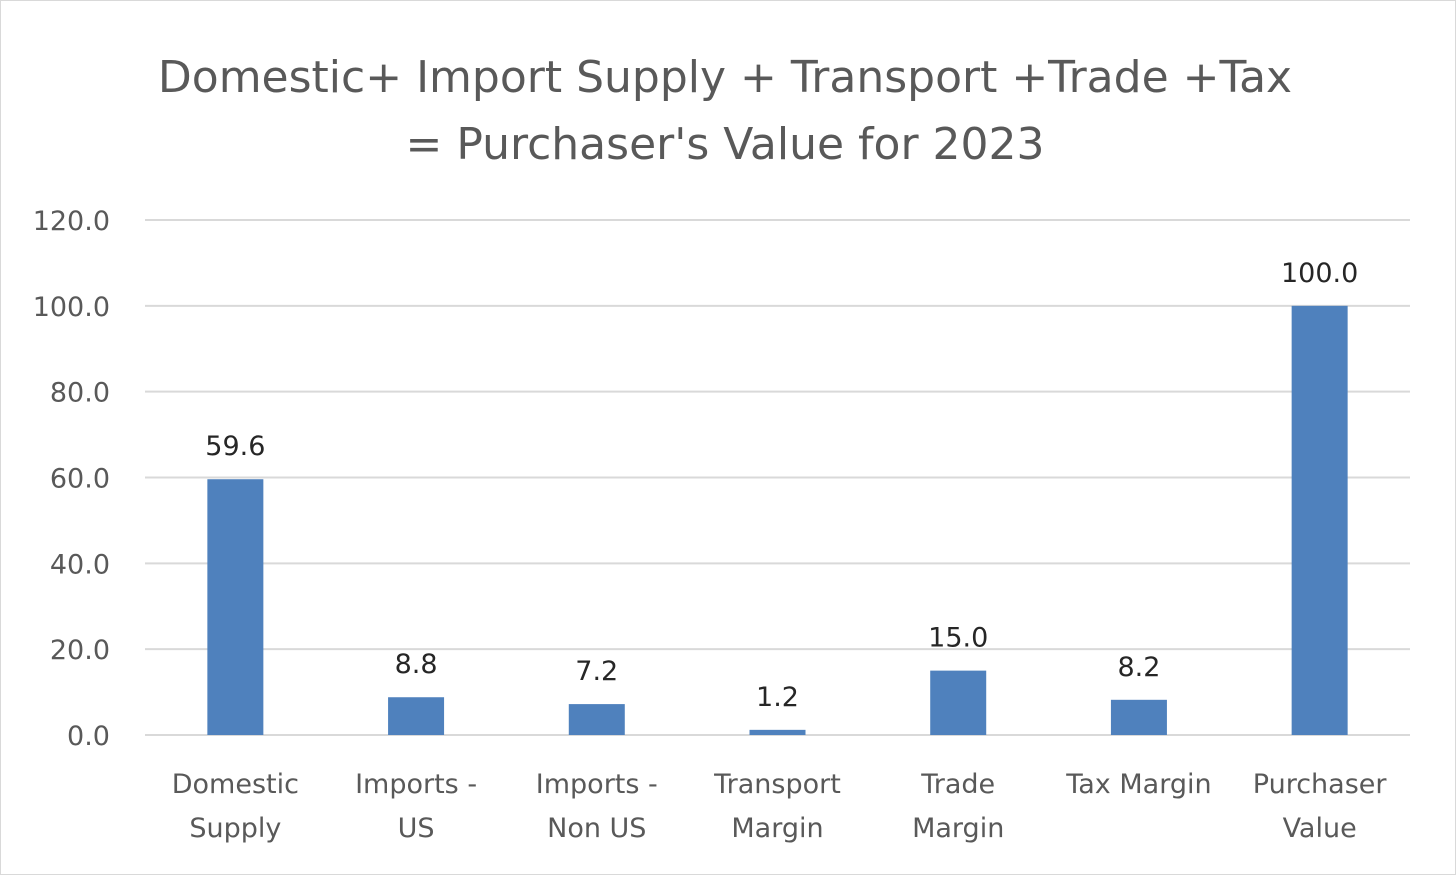 This screenshot has width=1456, height=875. What do you see at coordinates (1138, 667) in the screenshot?
I see `data-label-5: 8.2` at bounding box center [1138, 667].